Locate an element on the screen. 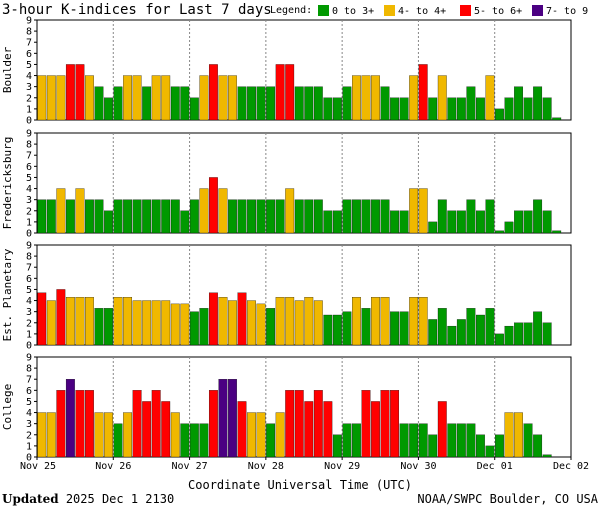 Image resolution: width=600 pixels, height=510 pixels. x-tick-label: Nov 25 is located at coordinates (38, 465).